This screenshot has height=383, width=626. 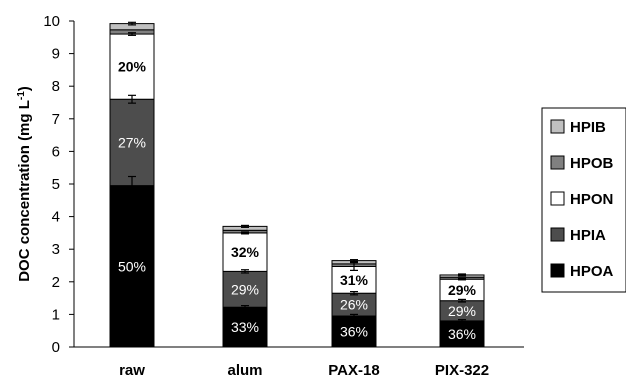 What do you see at coordinates (592, 163) in the screenshot?
I see `legend-label-hpob: HPOB` at bounding box center [592, 163].